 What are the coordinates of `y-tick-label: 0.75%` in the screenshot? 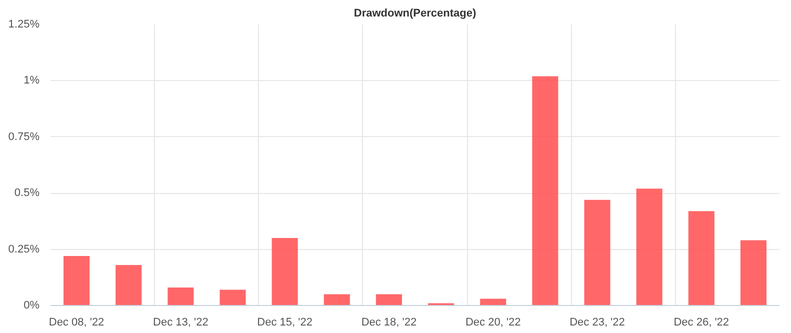 It's located at (24, 136).